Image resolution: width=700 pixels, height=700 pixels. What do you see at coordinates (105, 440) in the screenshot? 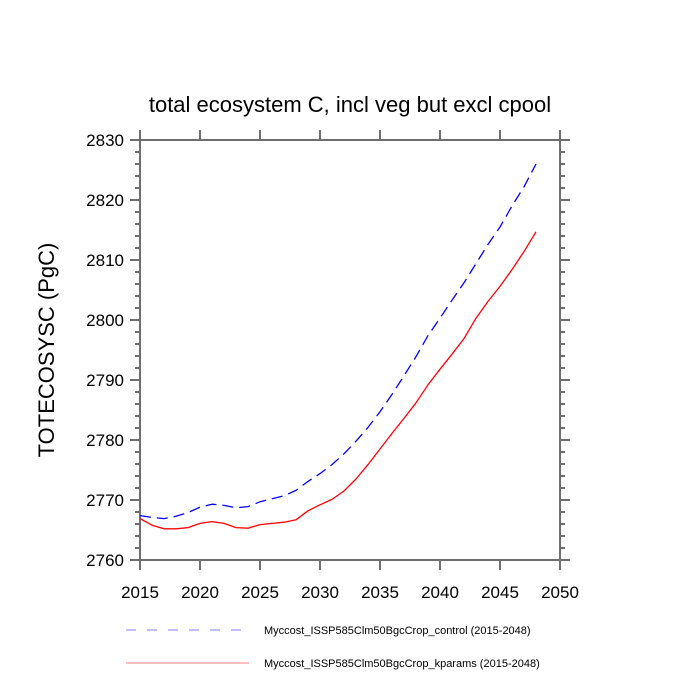
I see `y-tick-label: 2780` at bounding box center [105, 440].